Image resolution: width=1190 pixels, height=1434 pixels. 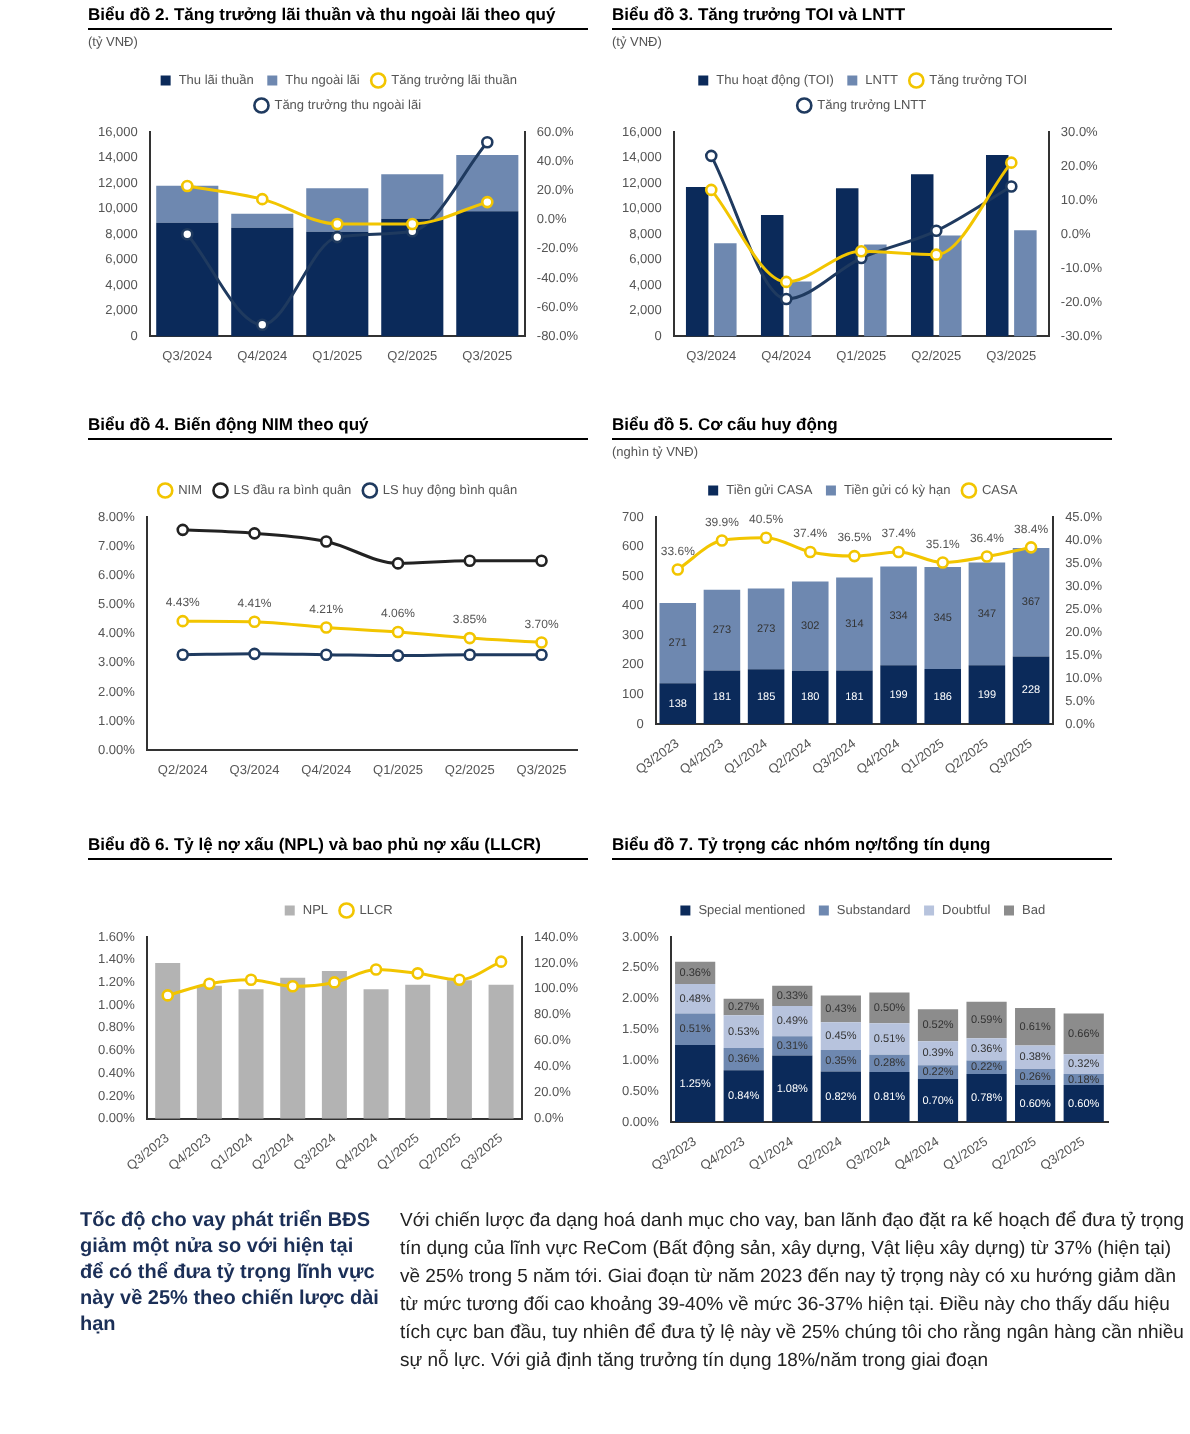 I want to click on chart-title: Biểu đồ 2. Tăng trưởng lãi thuần và thu ngoài lãi theo quý, so click(x=338, y=17).